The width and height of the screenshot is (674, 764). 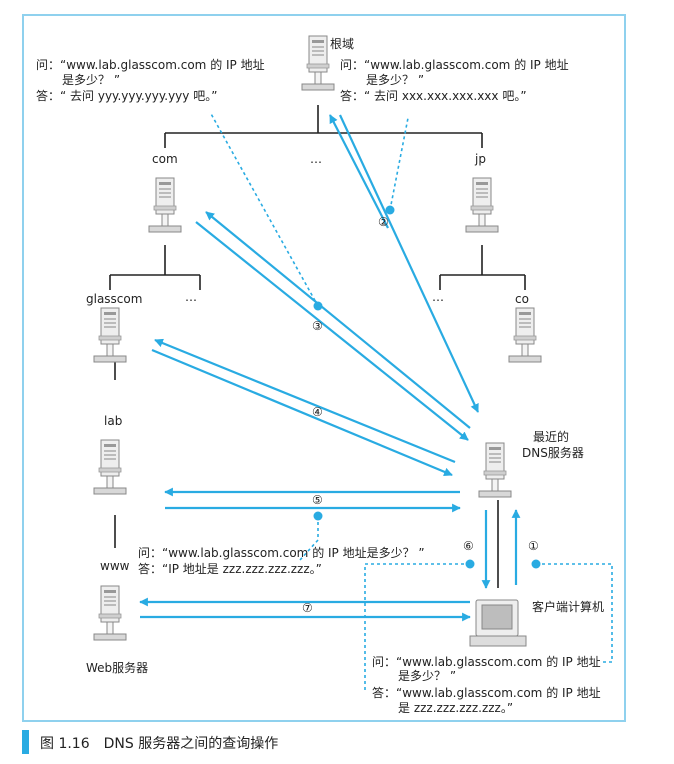 What do you see at coordinates (533, 546) in the screenshot?
I see `step-1-label: ①` at bounding box center [533, 546].